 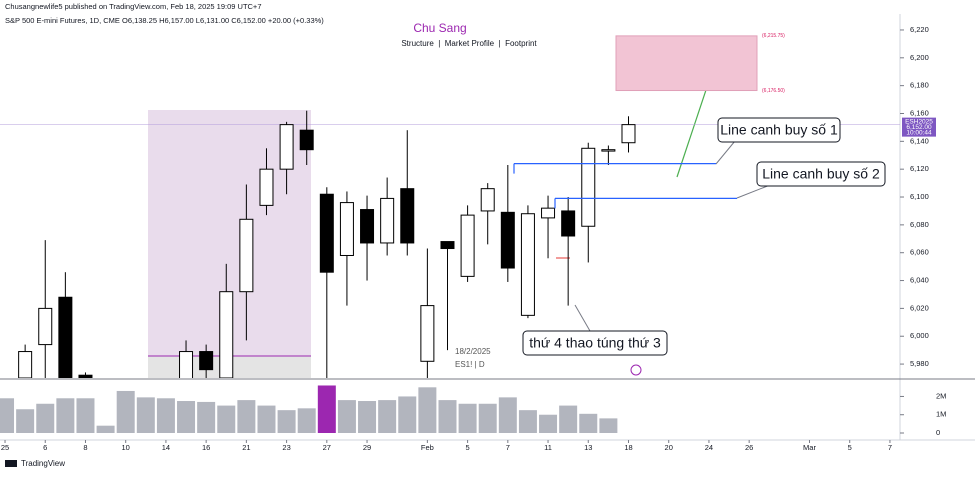 I want to click on x-tick-label: 25, so click(x=5, y=447).